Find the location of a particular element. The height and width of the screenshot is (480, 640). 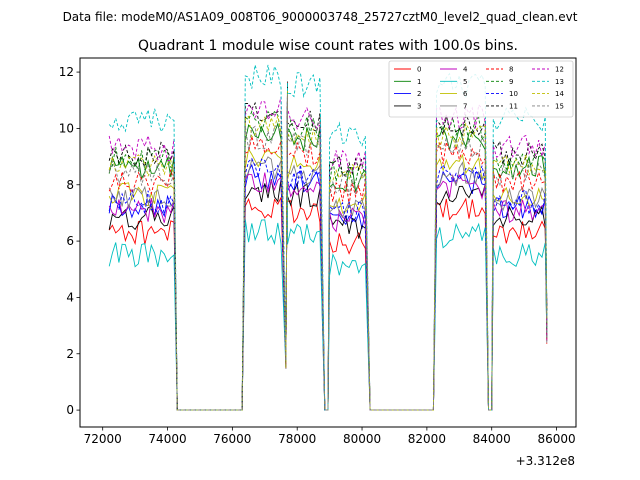

x-axis: 72000 74000 76000 78000 80000 82000 84000 86000 is located at coordinates (330, 436).